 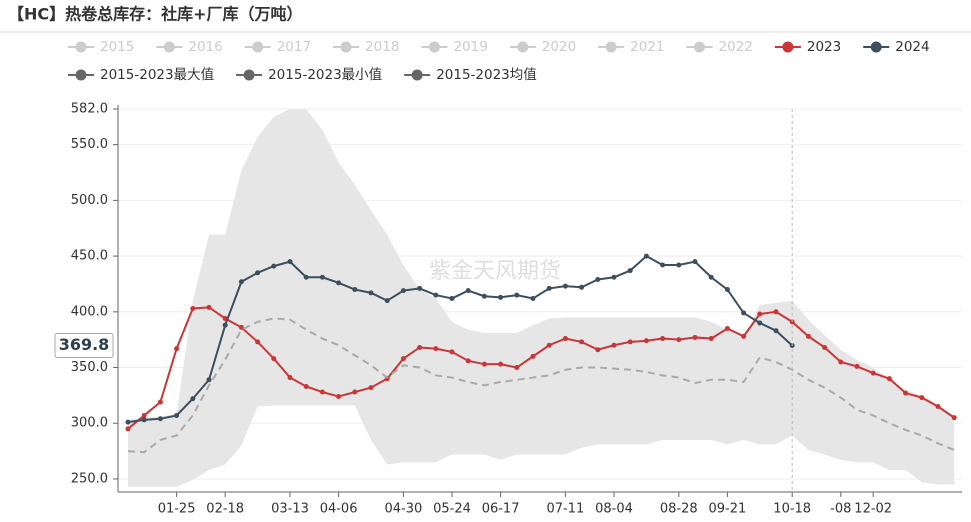 I want to click on y-tick-label: 300.0, so click(x=89, y=423).